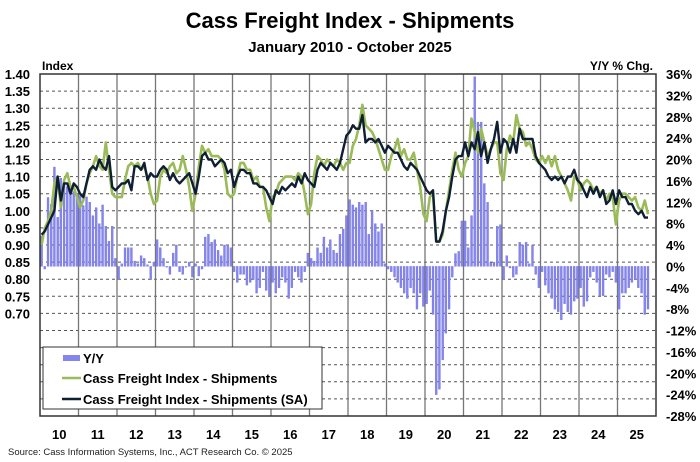  What do you see at coordinates (679, 95) in the screenshot?
I see `right-tick-label: 32%` at bounding box center [679, 95].